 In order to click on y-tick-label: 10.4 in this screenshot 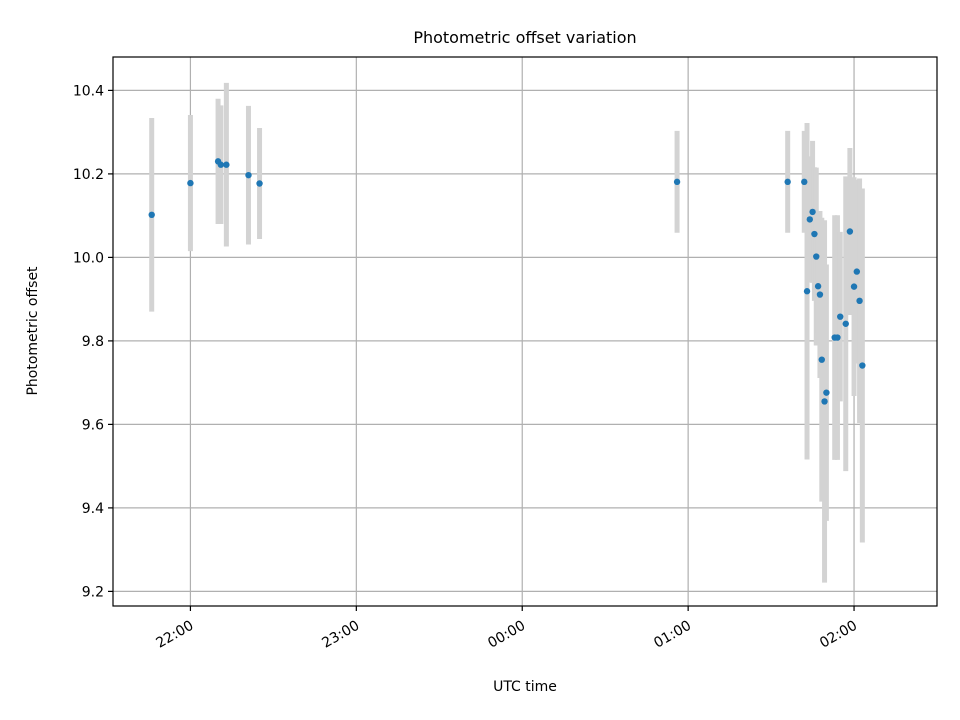, I will do `click(88, 91)`.